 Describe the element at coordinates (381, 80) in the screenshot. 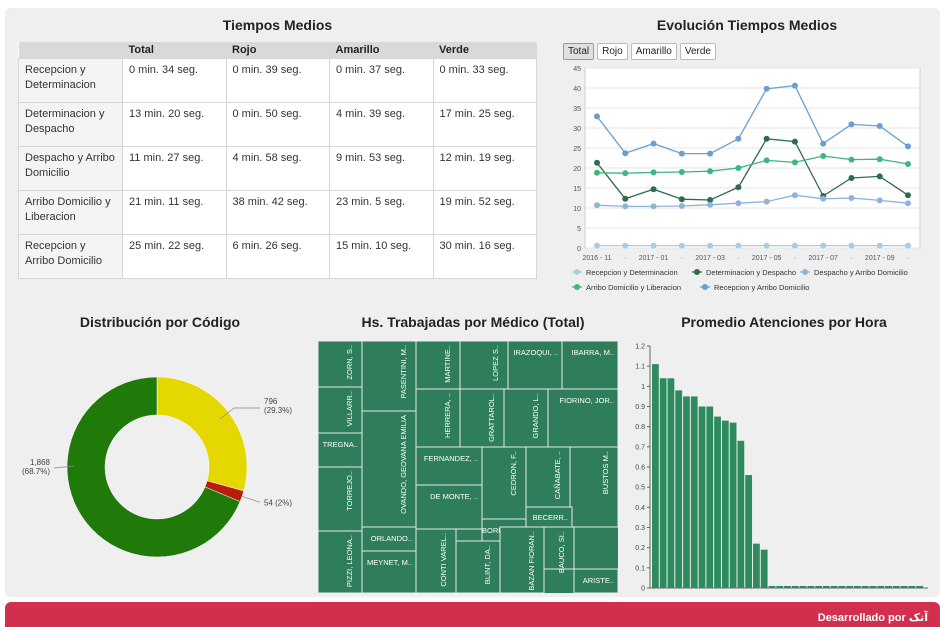

I see `table-cell: 0 min. 37 seg.` at that location.